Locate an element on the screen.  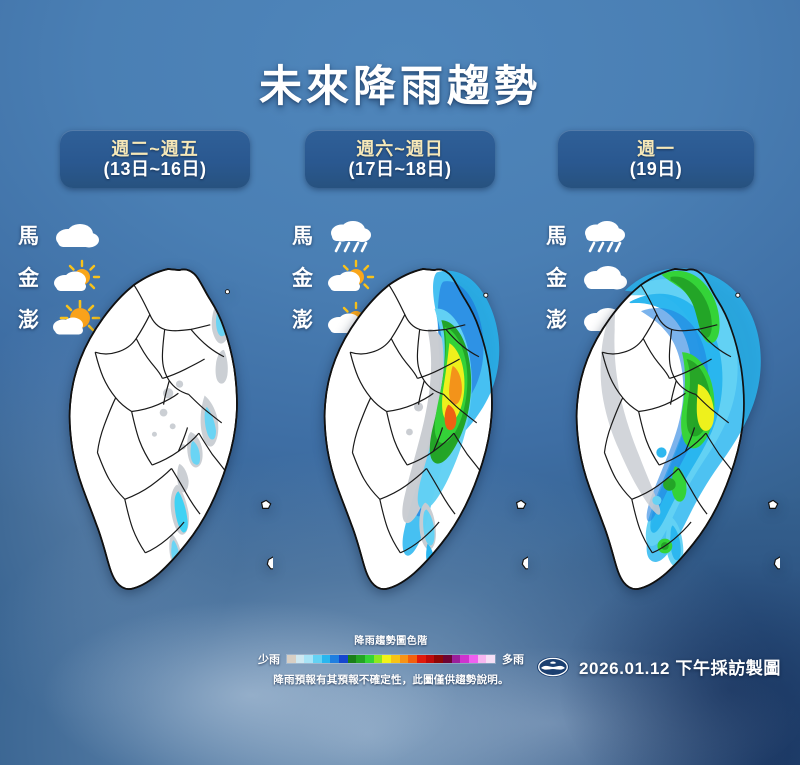
legend-title: 降雨趨勢圖色階 is located at coordinates (391, 641).